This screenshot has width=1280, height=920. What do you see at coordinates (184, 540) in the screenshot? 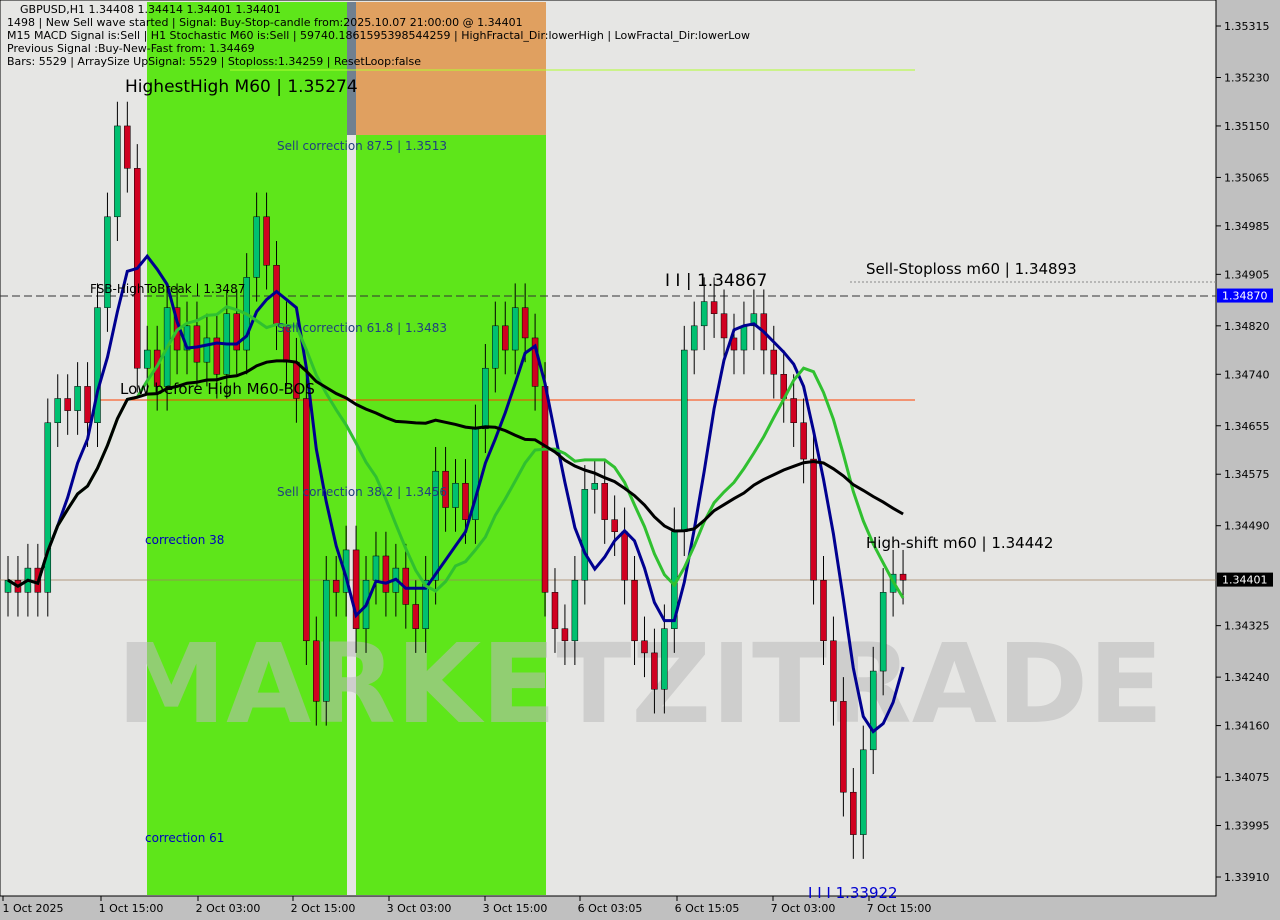
I see `label-corr38: correction 38` at bounding box center [184, 540].